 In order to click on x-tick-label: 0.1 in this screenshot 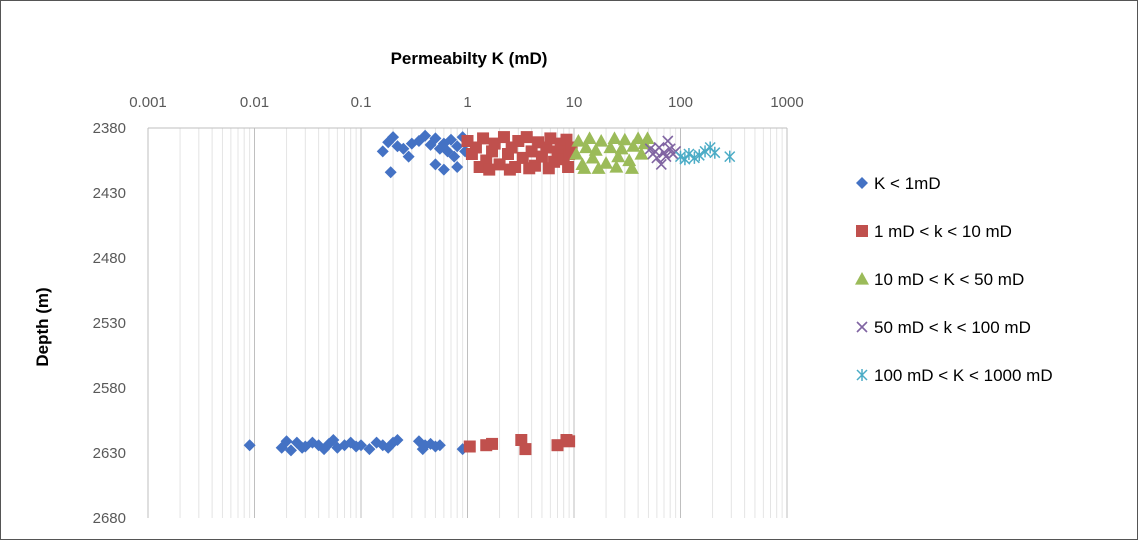, I will do `click(361, 102)`.